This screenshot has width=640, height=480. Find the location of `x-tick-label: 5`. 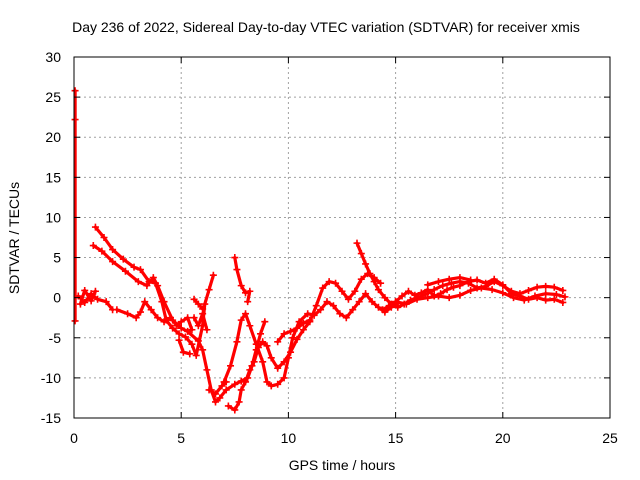

x-tick-label: 5 is located at coordinates (181, 438).